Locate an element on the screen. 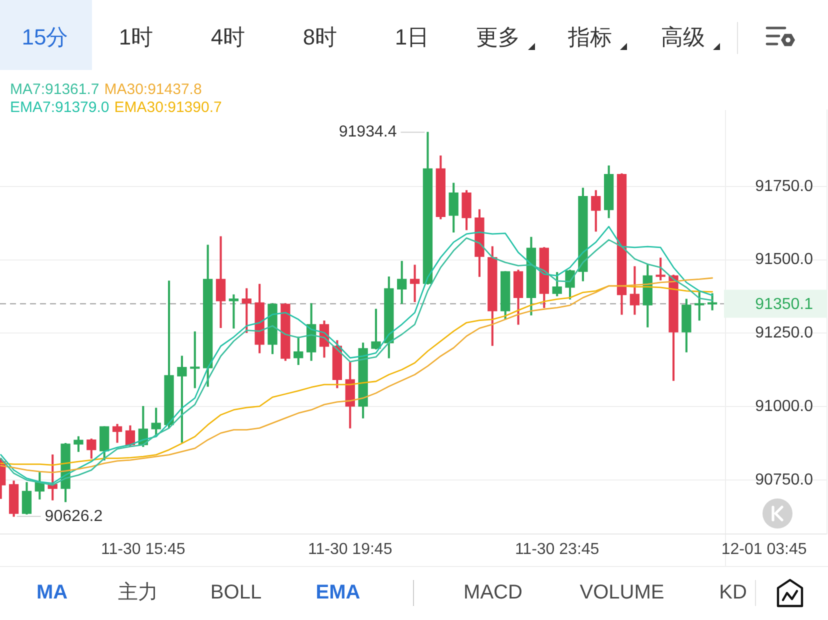 The height and width of the screenshot is (620, 828). text: 8时 is located at coordinates (320, 37).